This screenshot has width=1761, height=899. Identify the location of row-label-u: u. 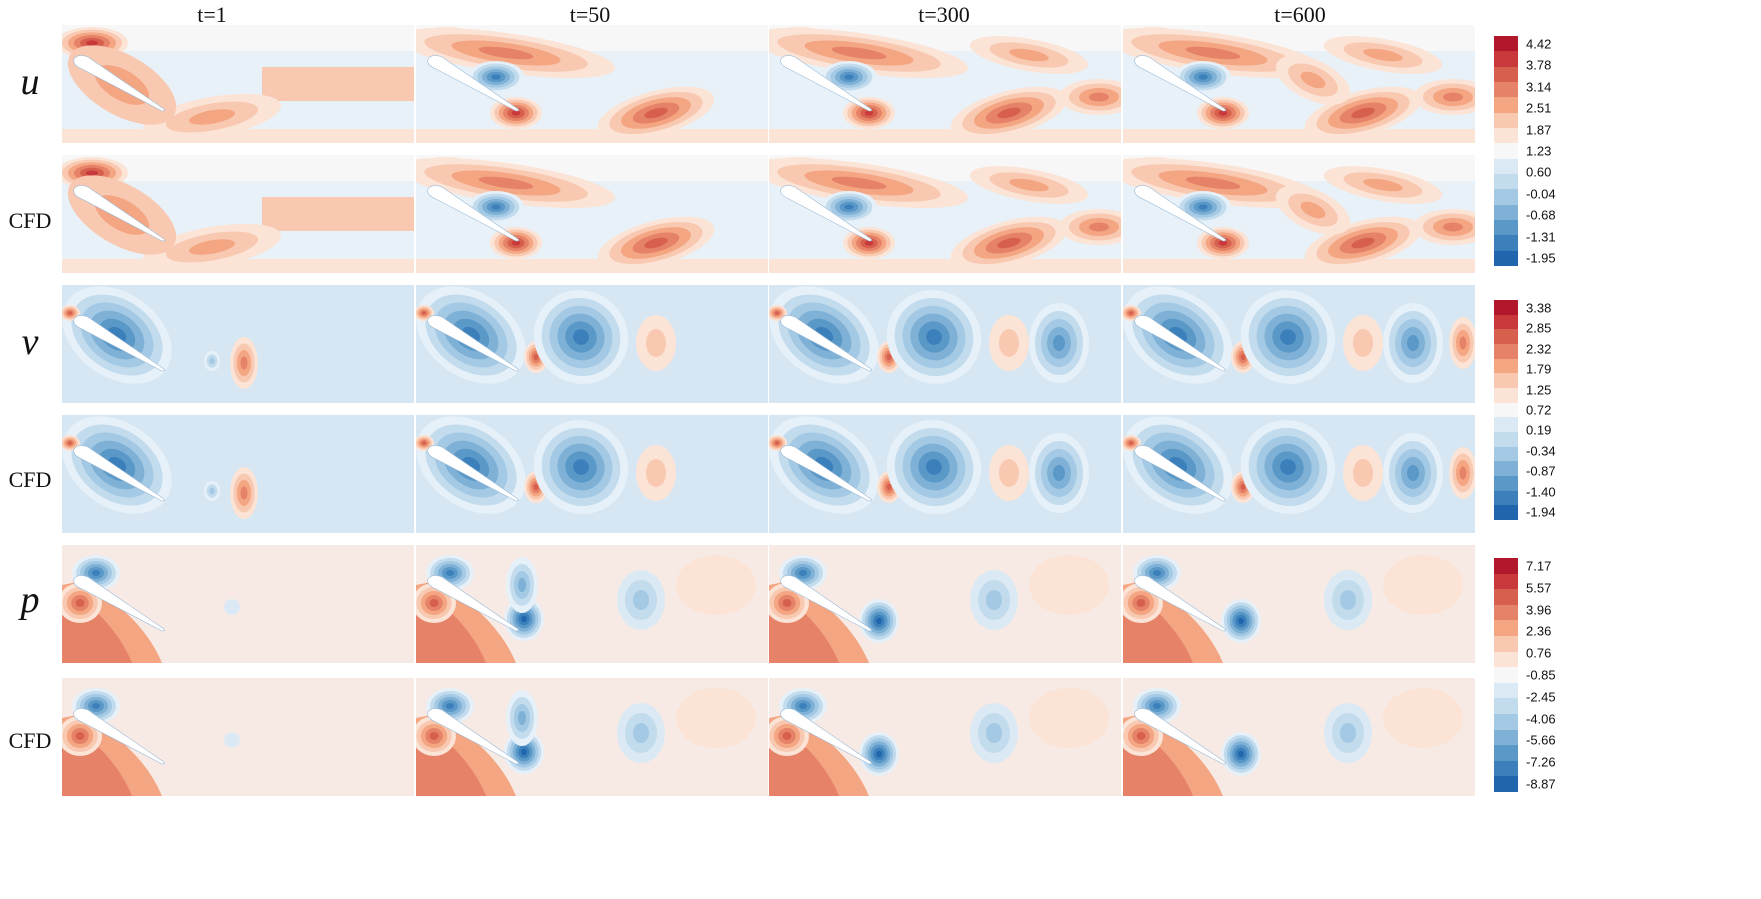
(30, 82).